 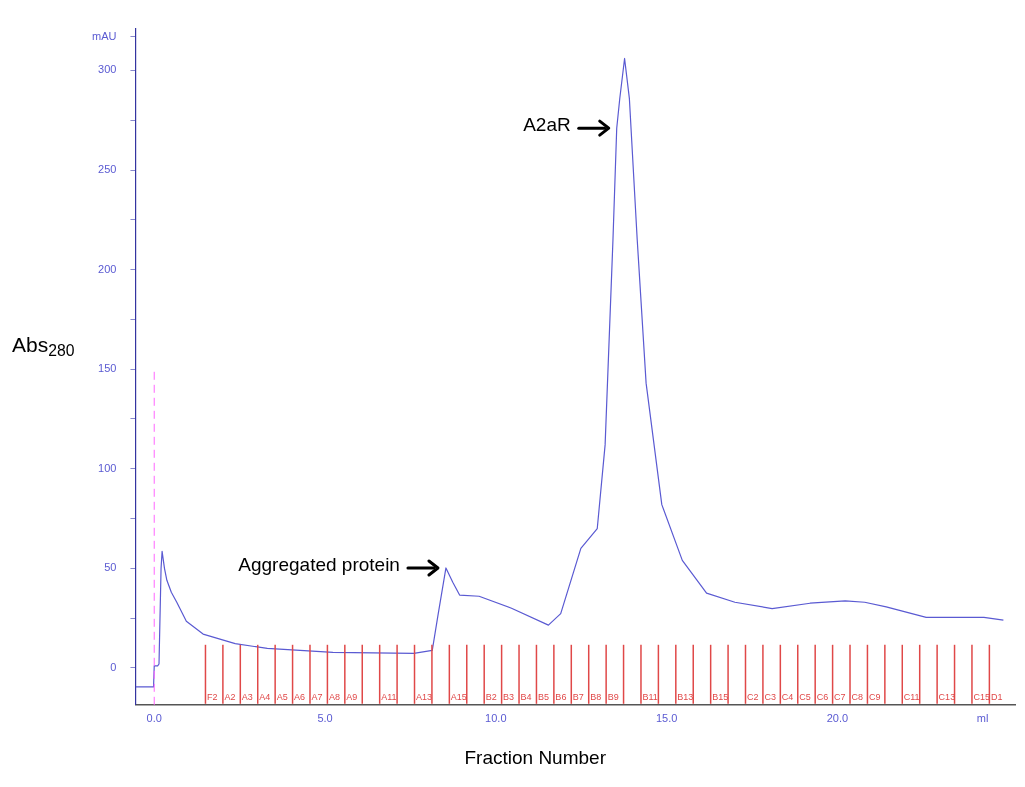 I want to click on ref-line-label: A6, so click(x=300, y=696).